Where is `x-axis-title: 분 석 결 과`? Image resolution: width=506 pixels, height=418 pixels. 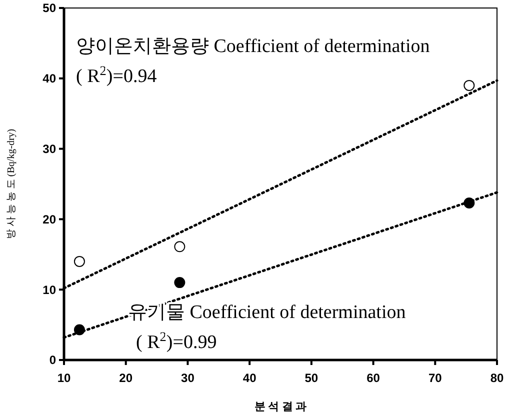 x-axis-title: 분 석 결 과 is located at coordinates (280, 407).